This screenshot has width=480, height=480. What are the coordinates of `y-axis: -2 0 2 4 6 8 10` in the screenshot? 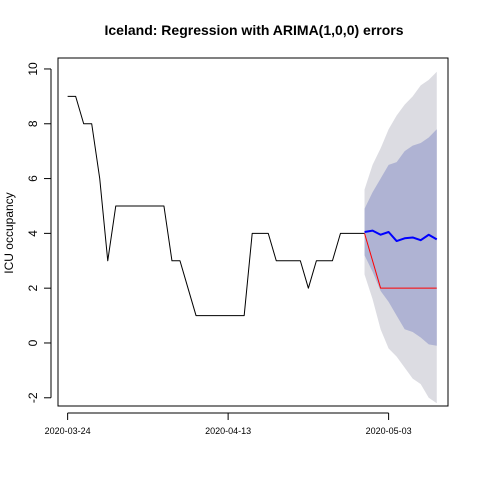 It's located at (39, 232).